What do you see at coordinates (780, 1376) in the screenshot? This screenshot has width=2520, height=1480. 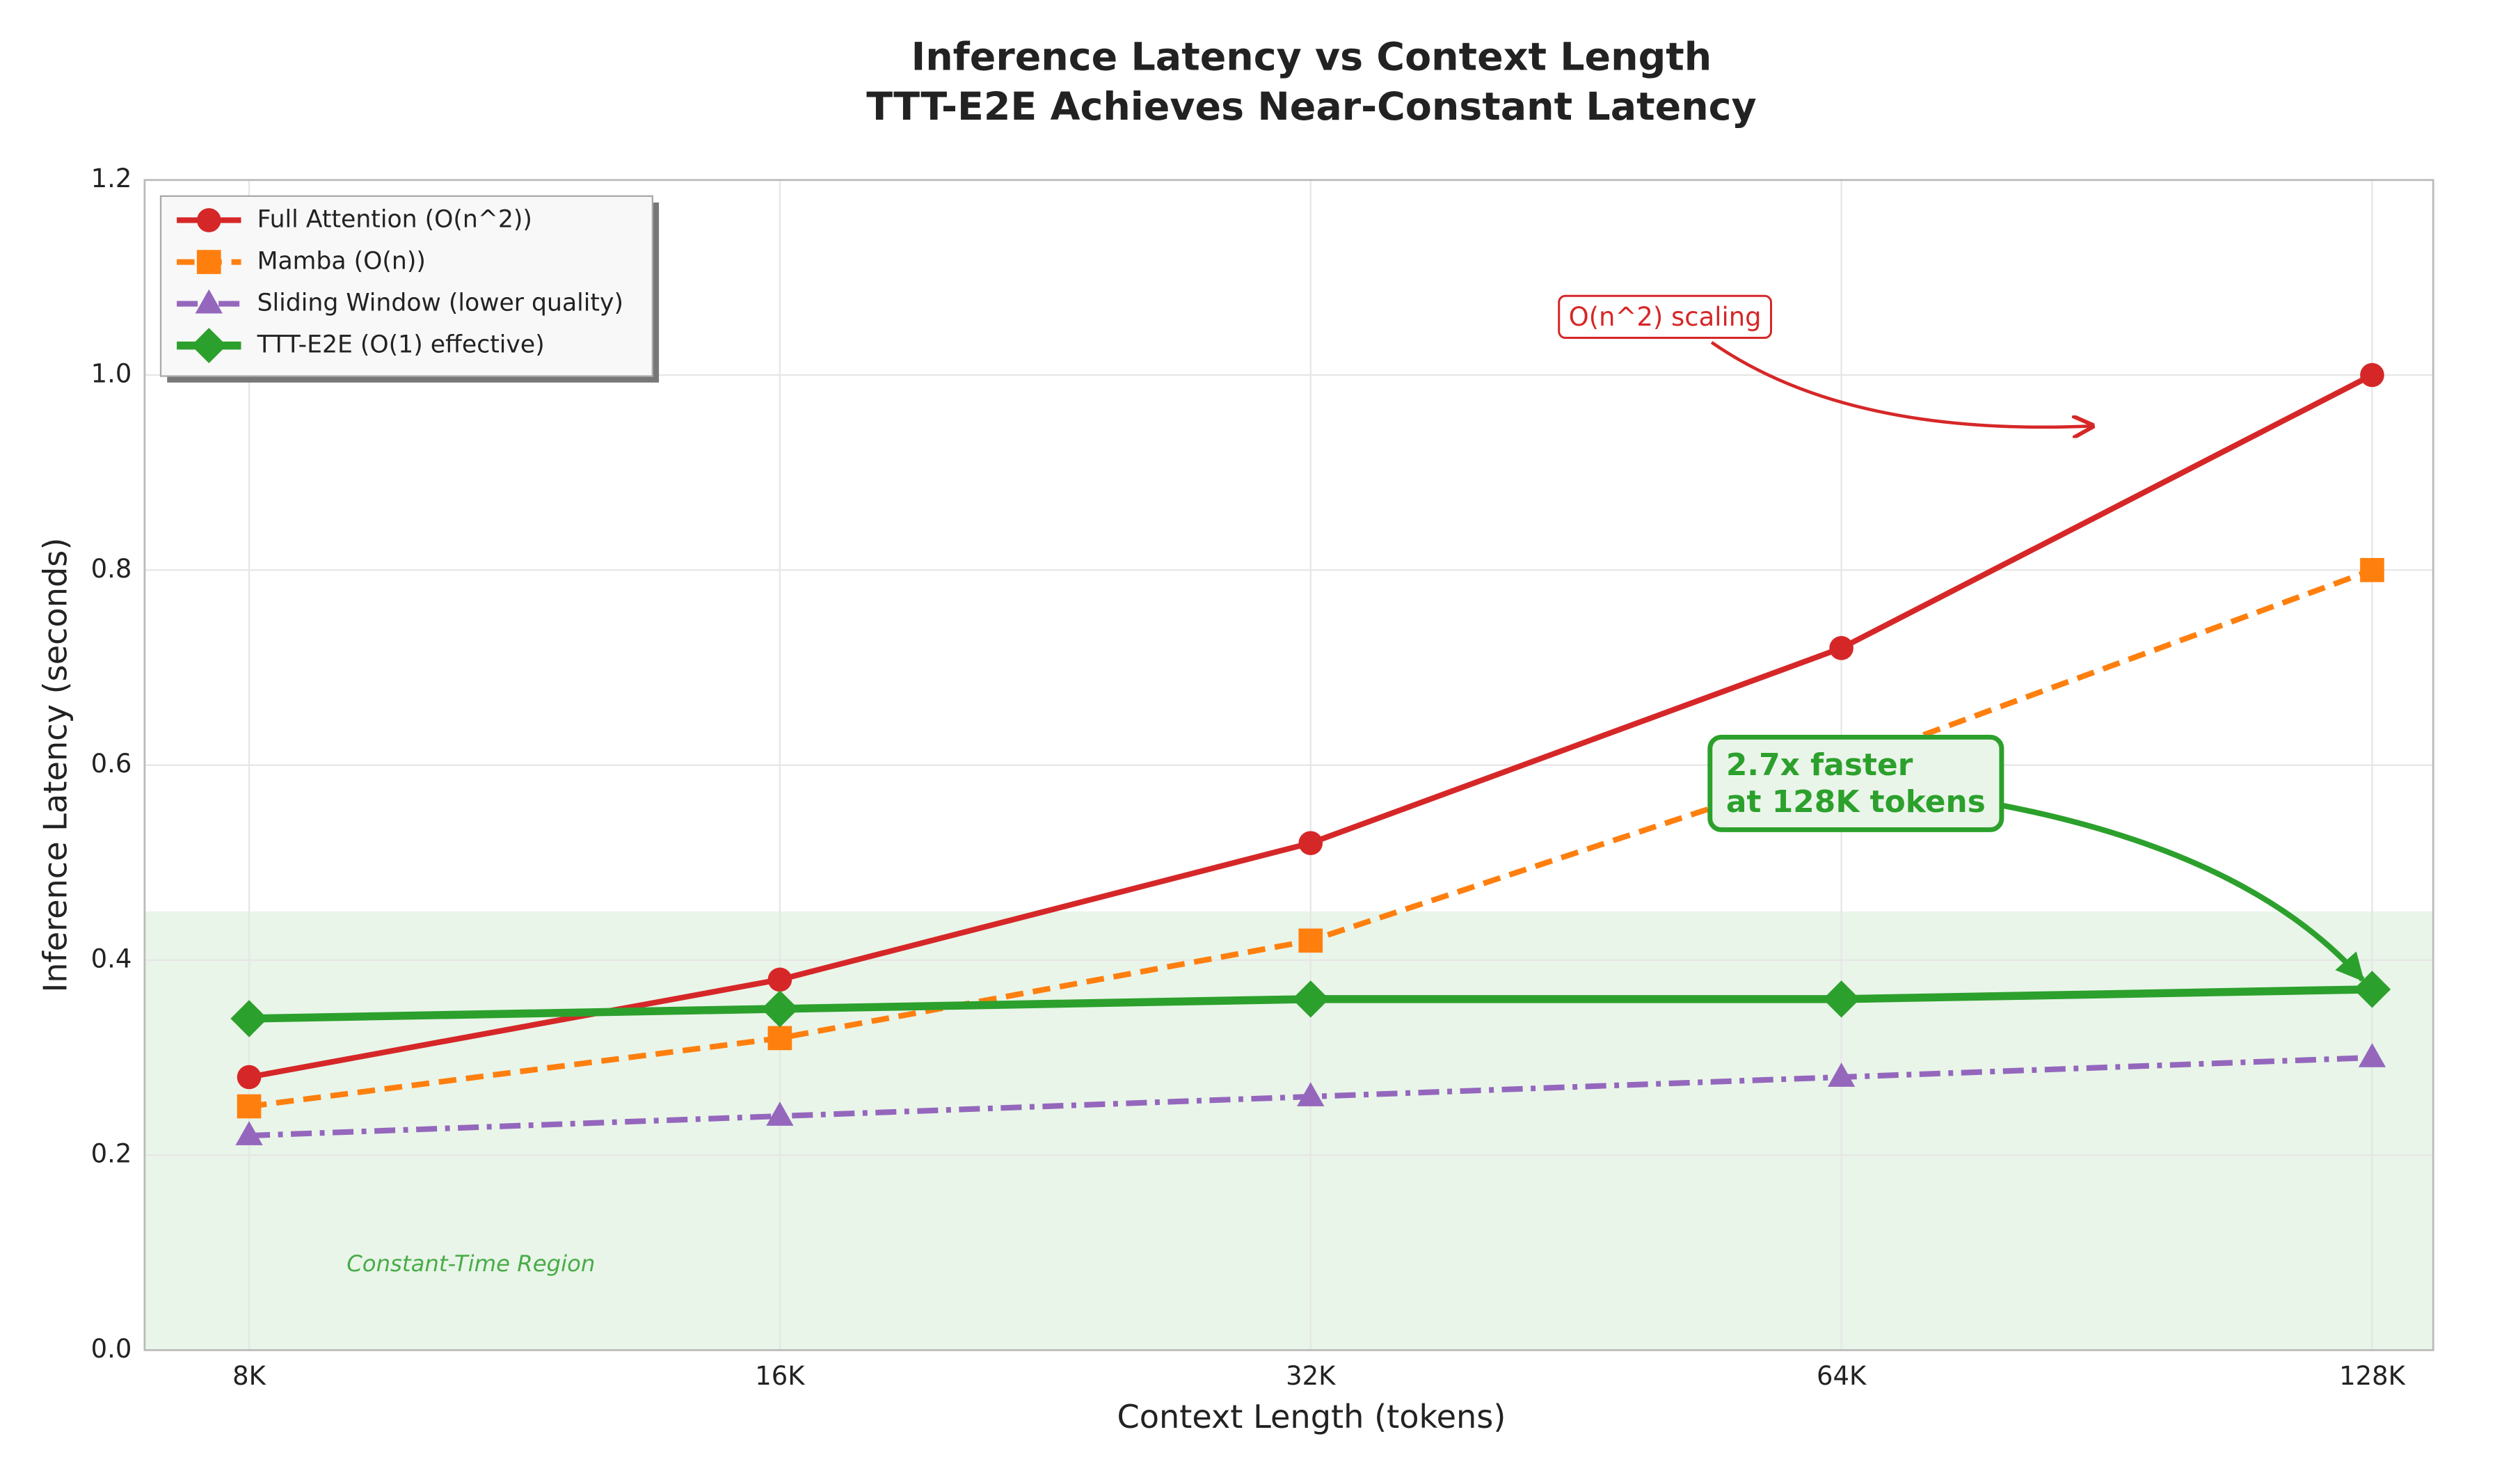 I see `x-tick-label: 16K` at bounding box center [780, 1376].